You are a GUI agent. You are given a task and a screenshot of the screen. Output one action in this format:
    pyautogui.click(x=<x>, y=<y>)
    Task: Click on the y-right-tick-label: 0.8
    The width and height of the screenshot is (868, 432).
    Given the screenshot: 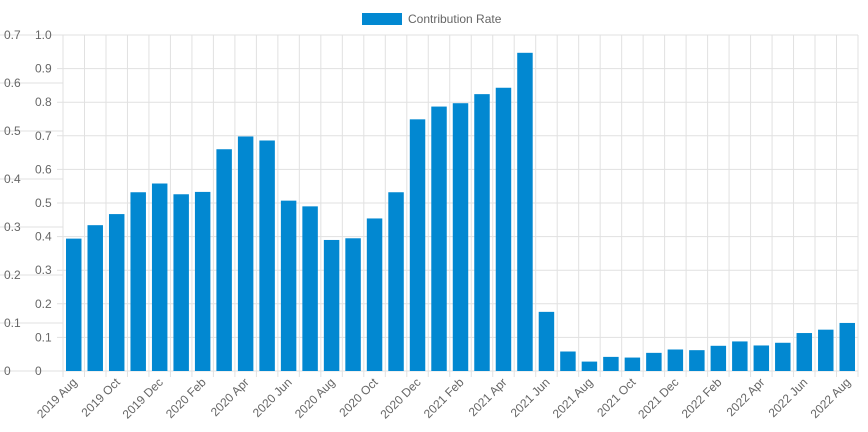 What is the action you would take?
    pyautogui.click(x=43, y=102)
    